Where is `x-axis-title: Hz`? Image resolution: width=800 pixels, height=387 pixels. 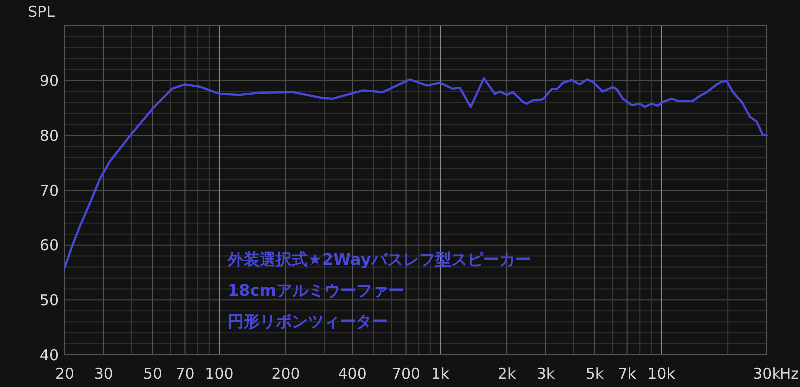 x-axis-title: Hz is located at coordinates (790, 374).